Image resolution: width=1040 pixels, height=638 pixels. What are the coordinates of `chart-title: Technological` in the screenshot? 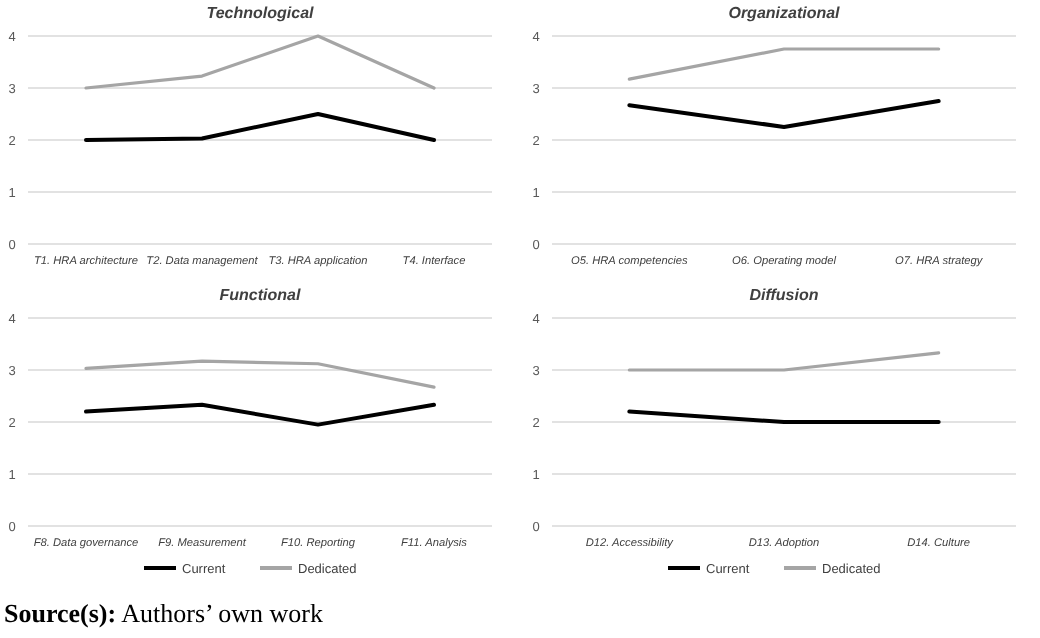 It's located at (261, 13).